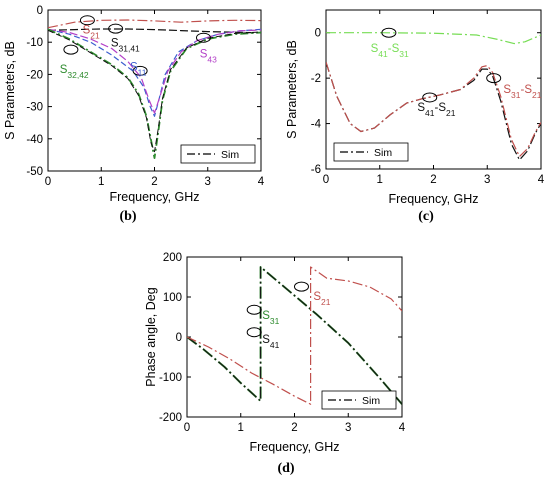 Image resolution: width=550 pixels, height=480 pixels. I want to click on series-line-s43, so click(154, 71).